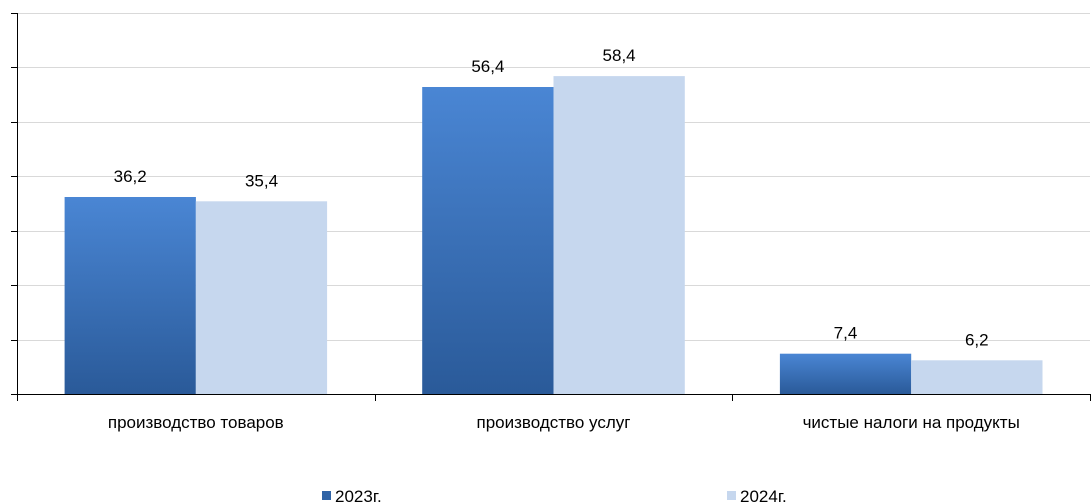 The width and height of the screenshot is (1091, 504). Describe the element at coordinates (731, 495) in the screenshot. I see `legend-swatch-2024` at that location.